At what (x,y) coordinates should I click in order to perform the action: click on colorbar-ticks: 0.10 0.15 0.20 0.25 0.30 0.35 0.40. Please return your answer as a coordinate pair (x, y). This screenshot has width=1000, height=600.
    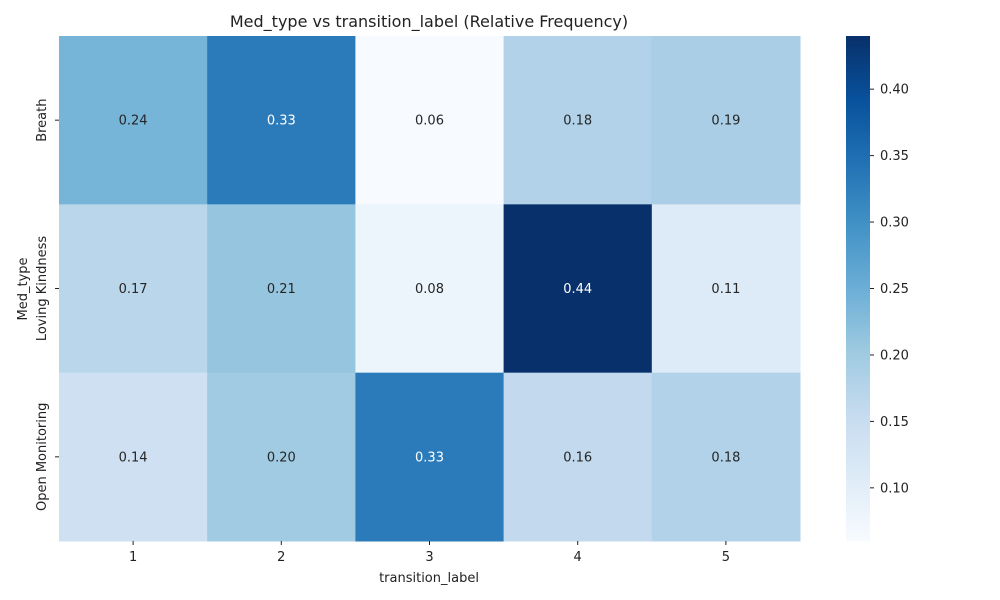
    Looking at the image, I should click on (889, 289).